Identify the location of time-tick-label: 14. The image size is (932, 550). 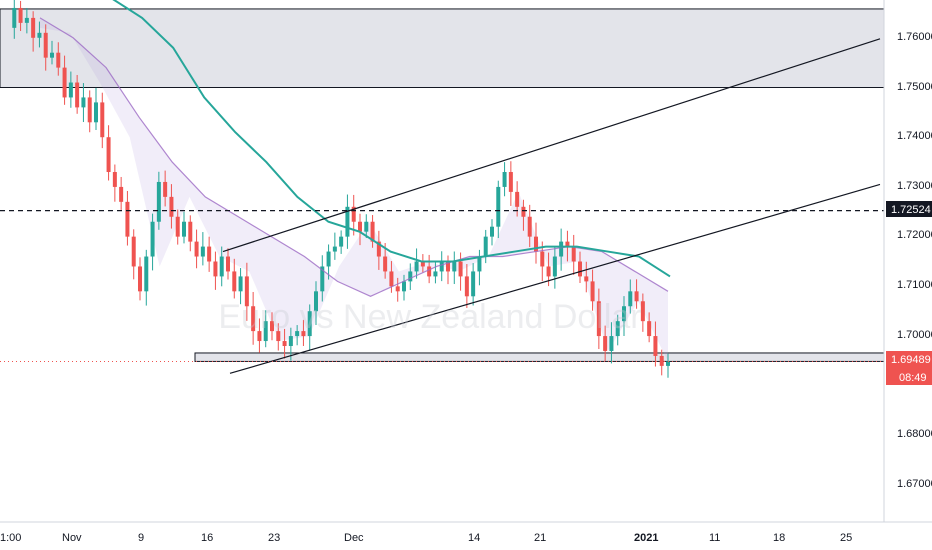
(474, 538).